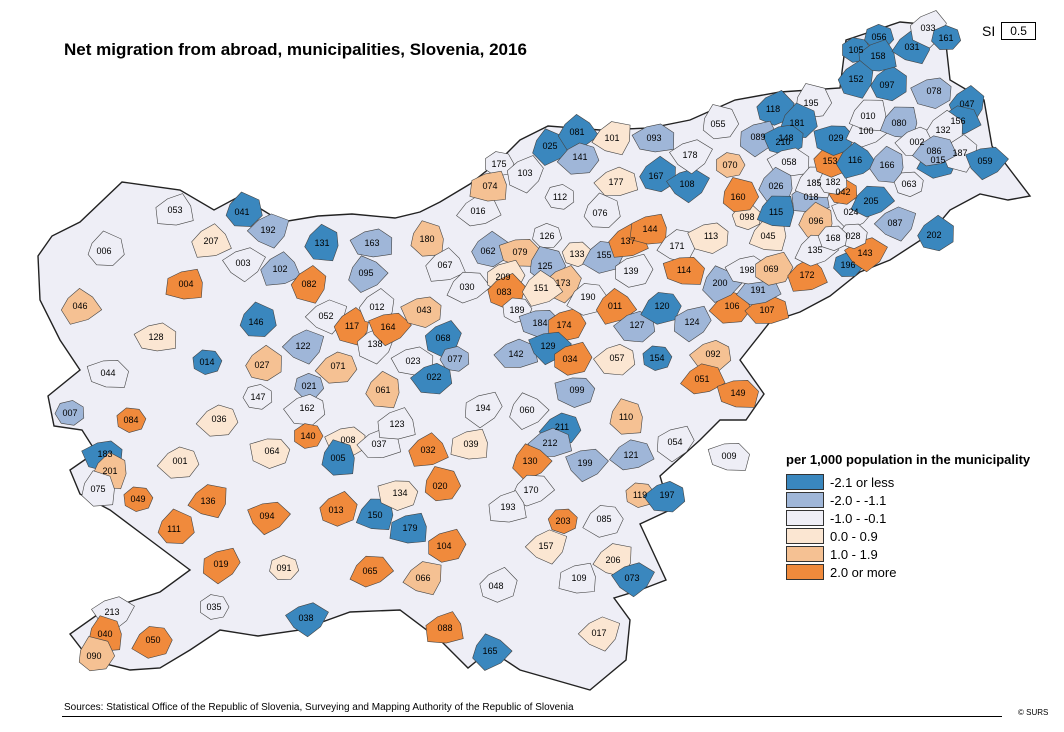 This screenshot has height=732, width=1064. What do you see at coordinates (477, 211) in the screenshot?
I see `municipality-code-label: 016` at bounding box center [477, 211].